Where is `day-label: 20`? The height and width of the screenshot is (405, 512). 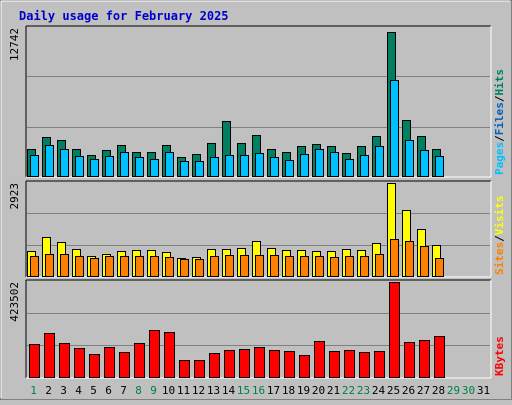
day-label: 20 is located at coordinates (318, 390).